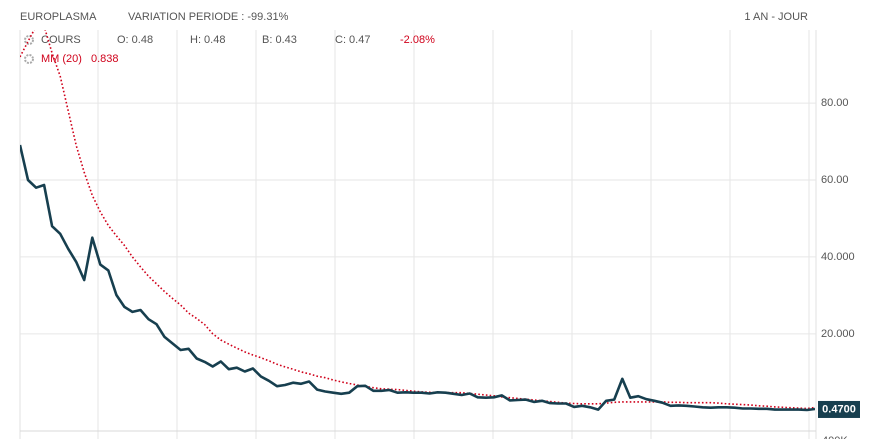  What do you see at coordinates (838, 257) in the screenshot?
I see `y-tick-label: 40.000` at bounding box center [838, 257].